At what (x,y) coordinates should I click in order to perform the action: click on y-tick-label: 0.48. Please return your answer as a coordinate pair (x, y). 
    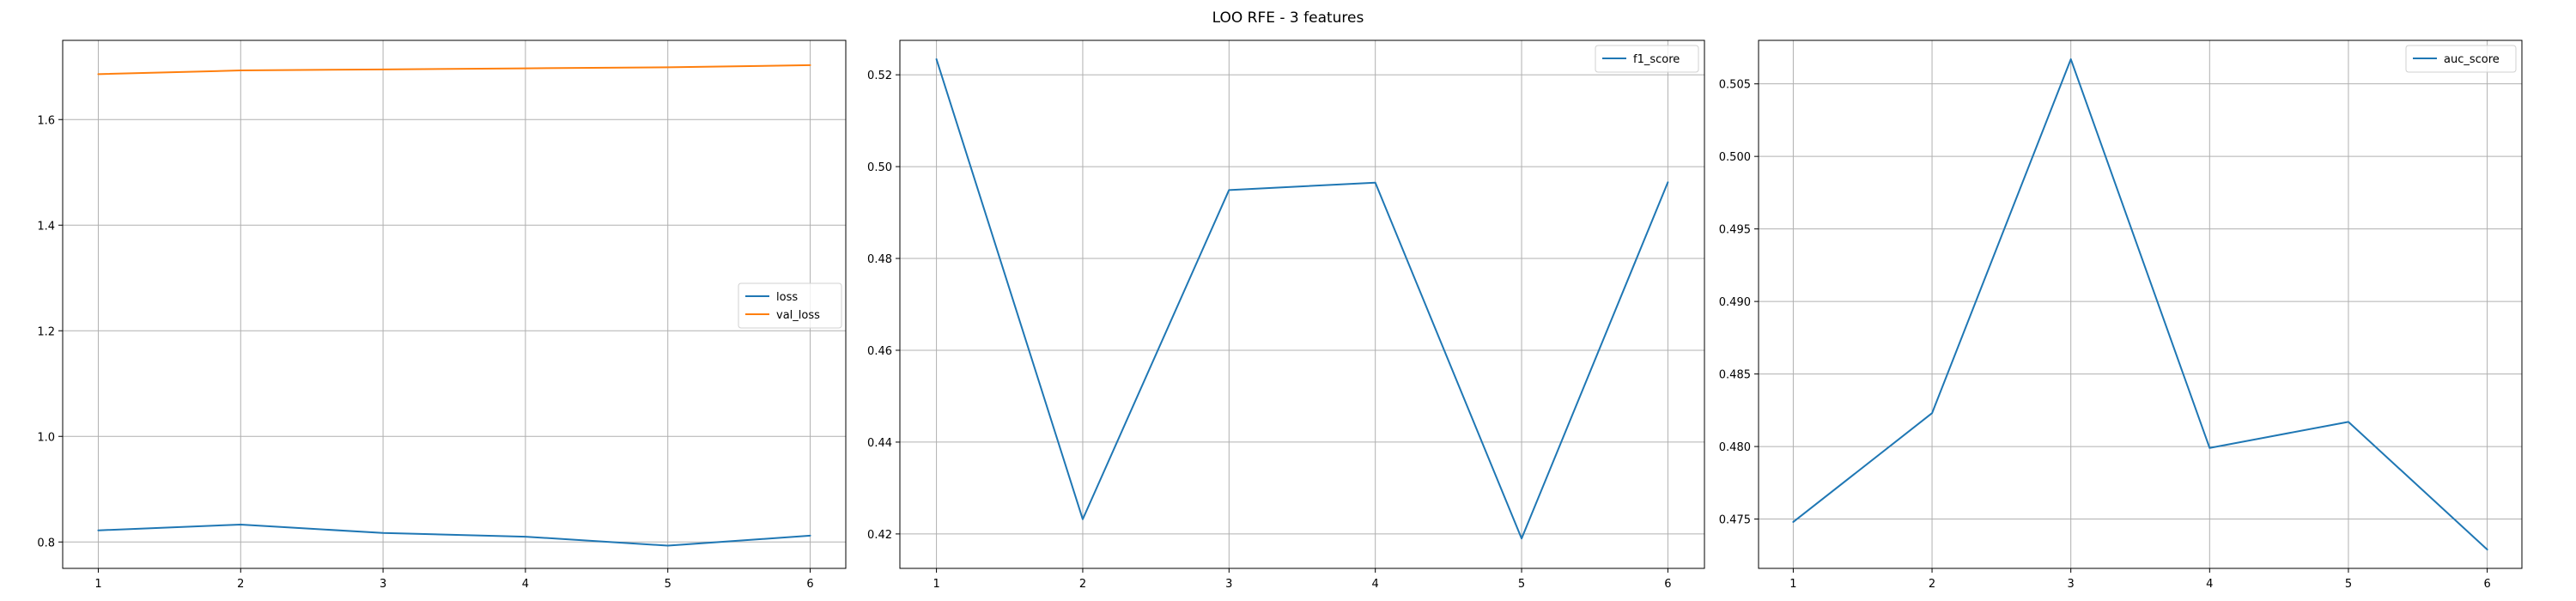
    Looking at the image, I should click on (879, 260).